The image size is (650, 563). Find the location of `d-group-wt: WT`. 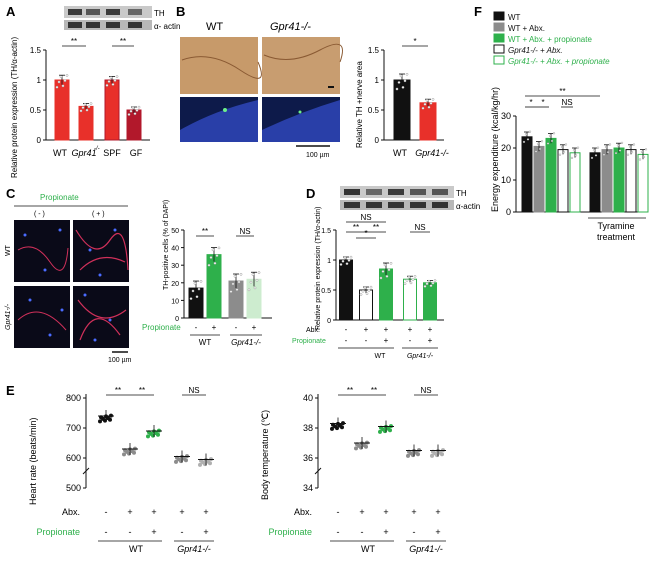

d-group-wt: WT is located at coordinates (381, 356).